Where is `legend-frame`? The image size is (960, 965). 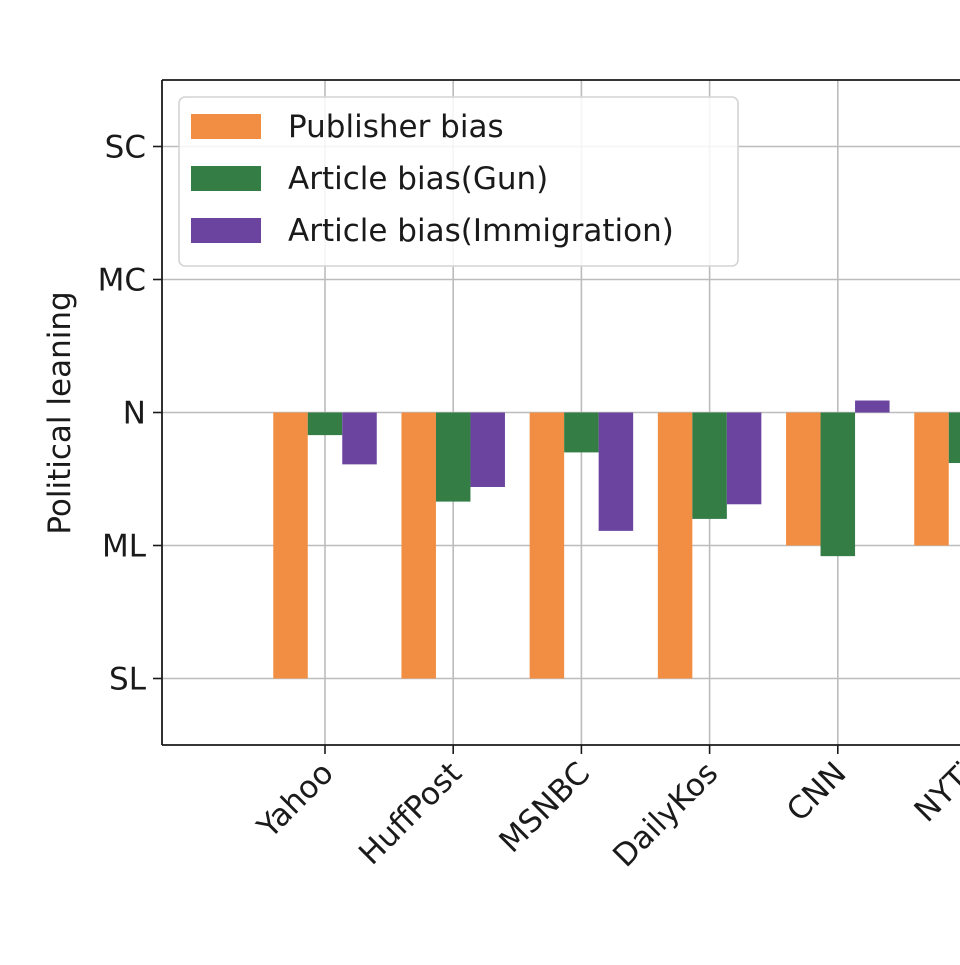 legend-frame is located at coordinates (458, 181).